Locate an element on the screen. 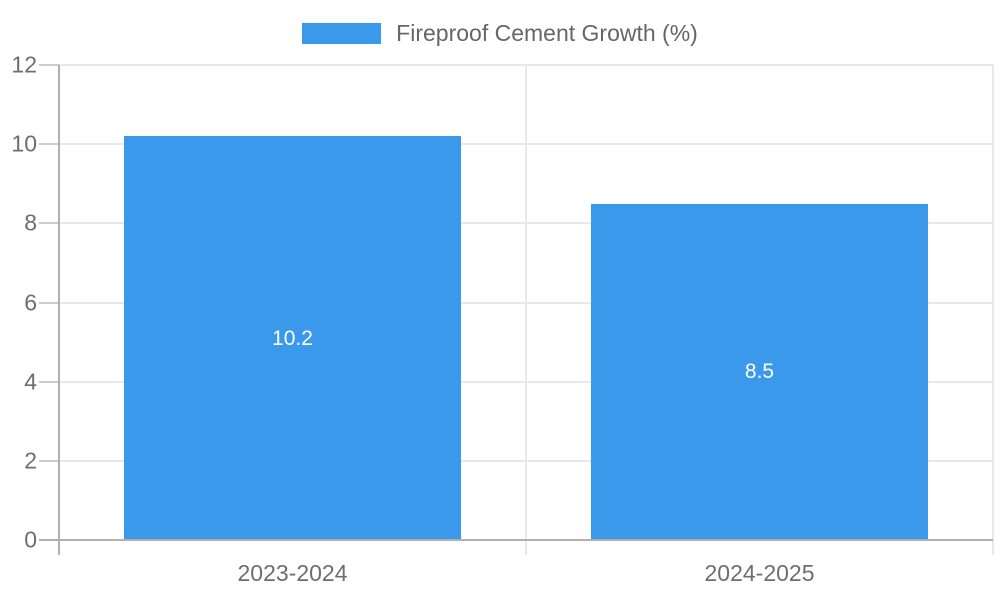 The height and width of the screenshot is (600, 1000). legend: Fireproof Cement Growth (%) is located at coordinates (500, 33).